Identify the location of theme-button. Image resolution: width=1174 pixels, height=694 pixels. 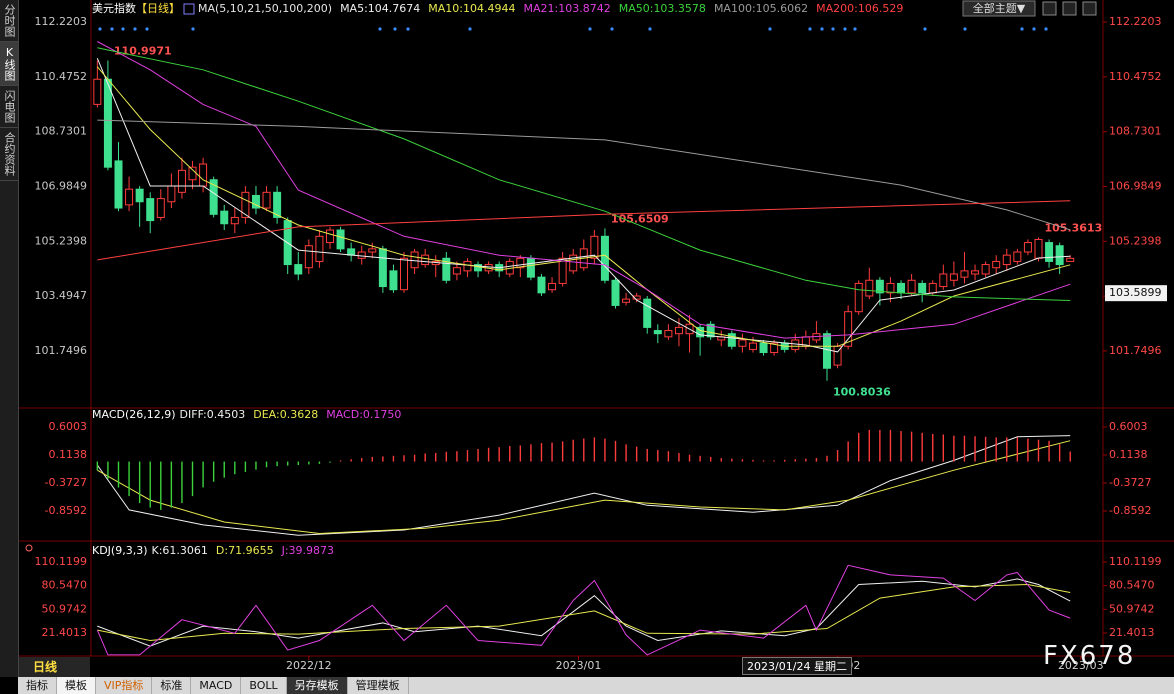
(999, 8).